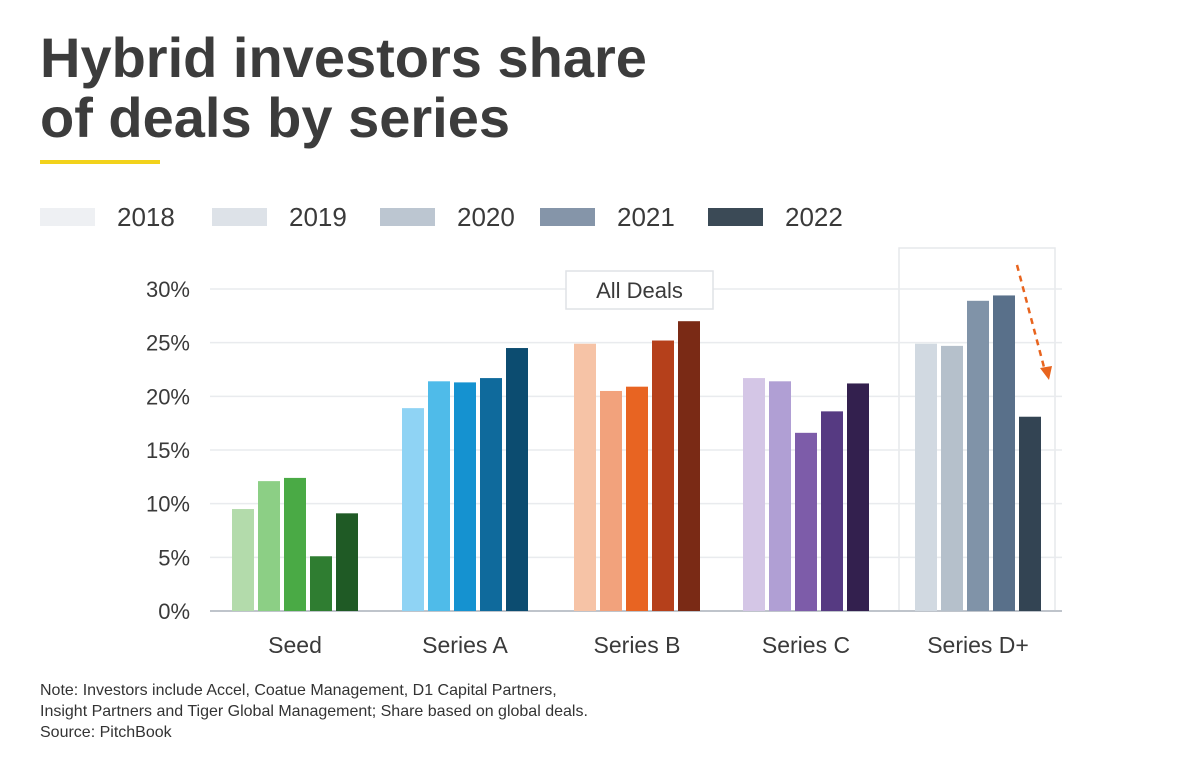 The image size is (1200, 758). I want to click on x-category-label: Series B, so click(637, 645).